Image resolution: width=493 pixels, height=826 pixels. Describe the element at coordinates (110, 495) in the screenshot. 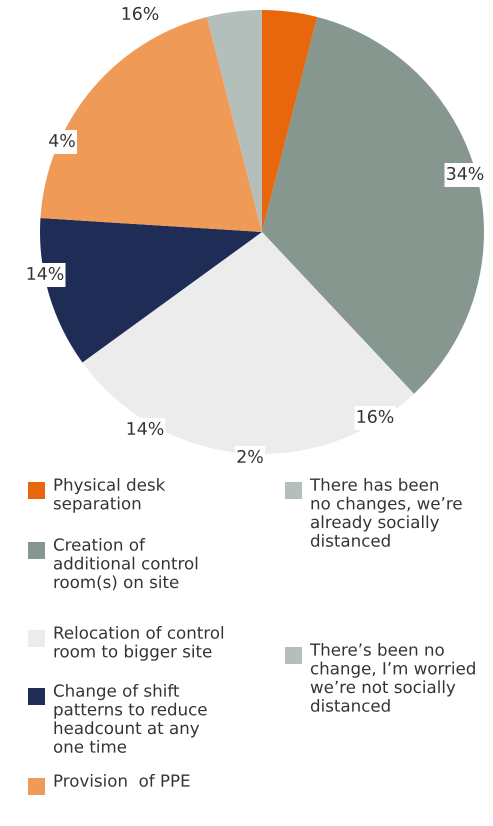

I see `legend-label: Physical desk separation` at that location.